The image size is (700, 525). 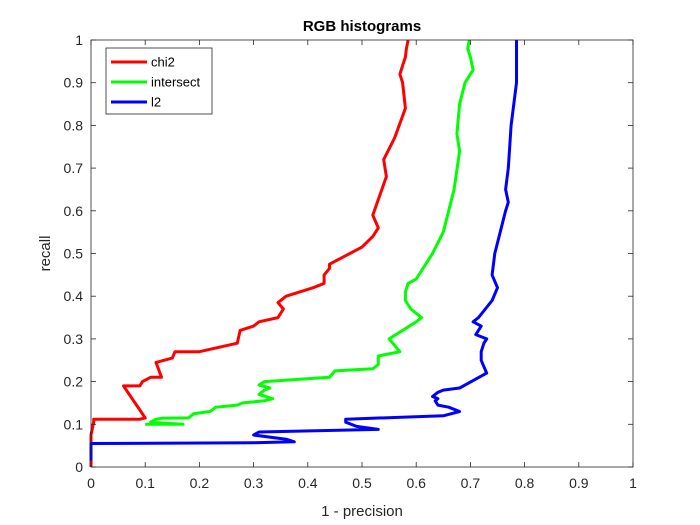 What do you see at coordinates (525, 483) in the screenshot?
I see `x-tick-label: 0.8` at bounding box center [525, 483].